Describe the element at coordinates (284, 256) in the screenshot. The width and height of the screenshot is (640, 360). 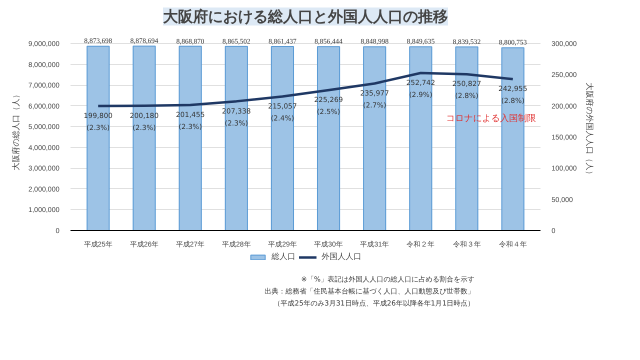
I see `legend-label: 総人口` at that location.